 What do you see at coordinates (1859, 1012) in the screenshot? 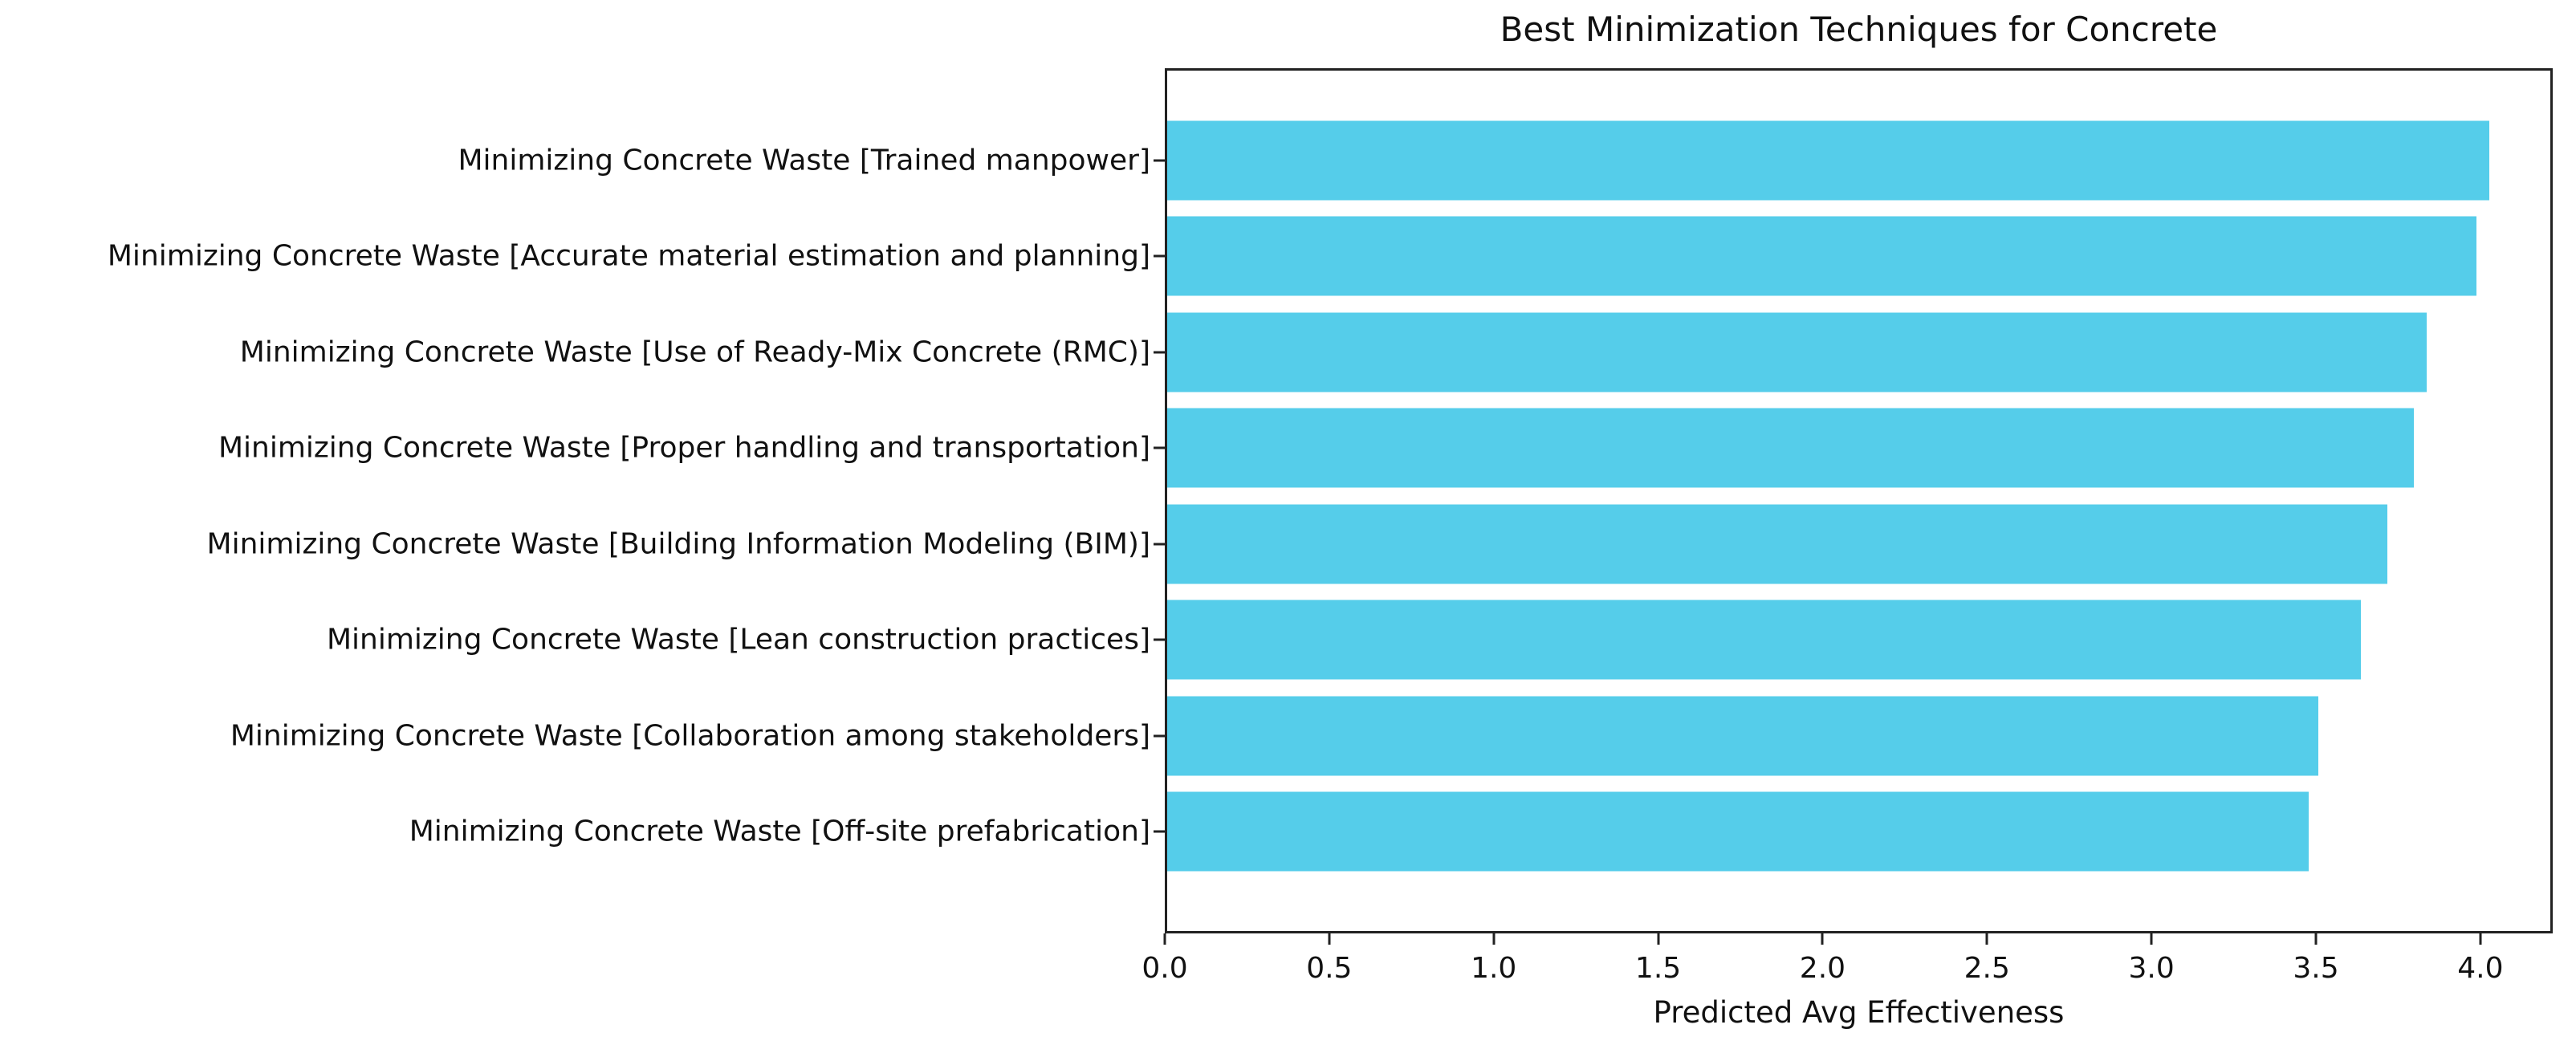
I see `x-axis-label: Predicted Avg Effectiveness` at bounding box center [1859, 1012].